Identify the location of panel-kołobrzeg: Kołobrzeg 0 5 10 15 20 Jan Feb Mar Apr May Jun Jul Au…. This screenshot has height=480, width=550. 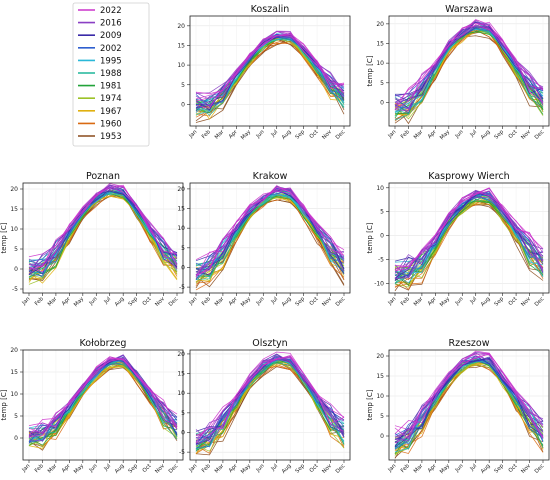
(92, 407).